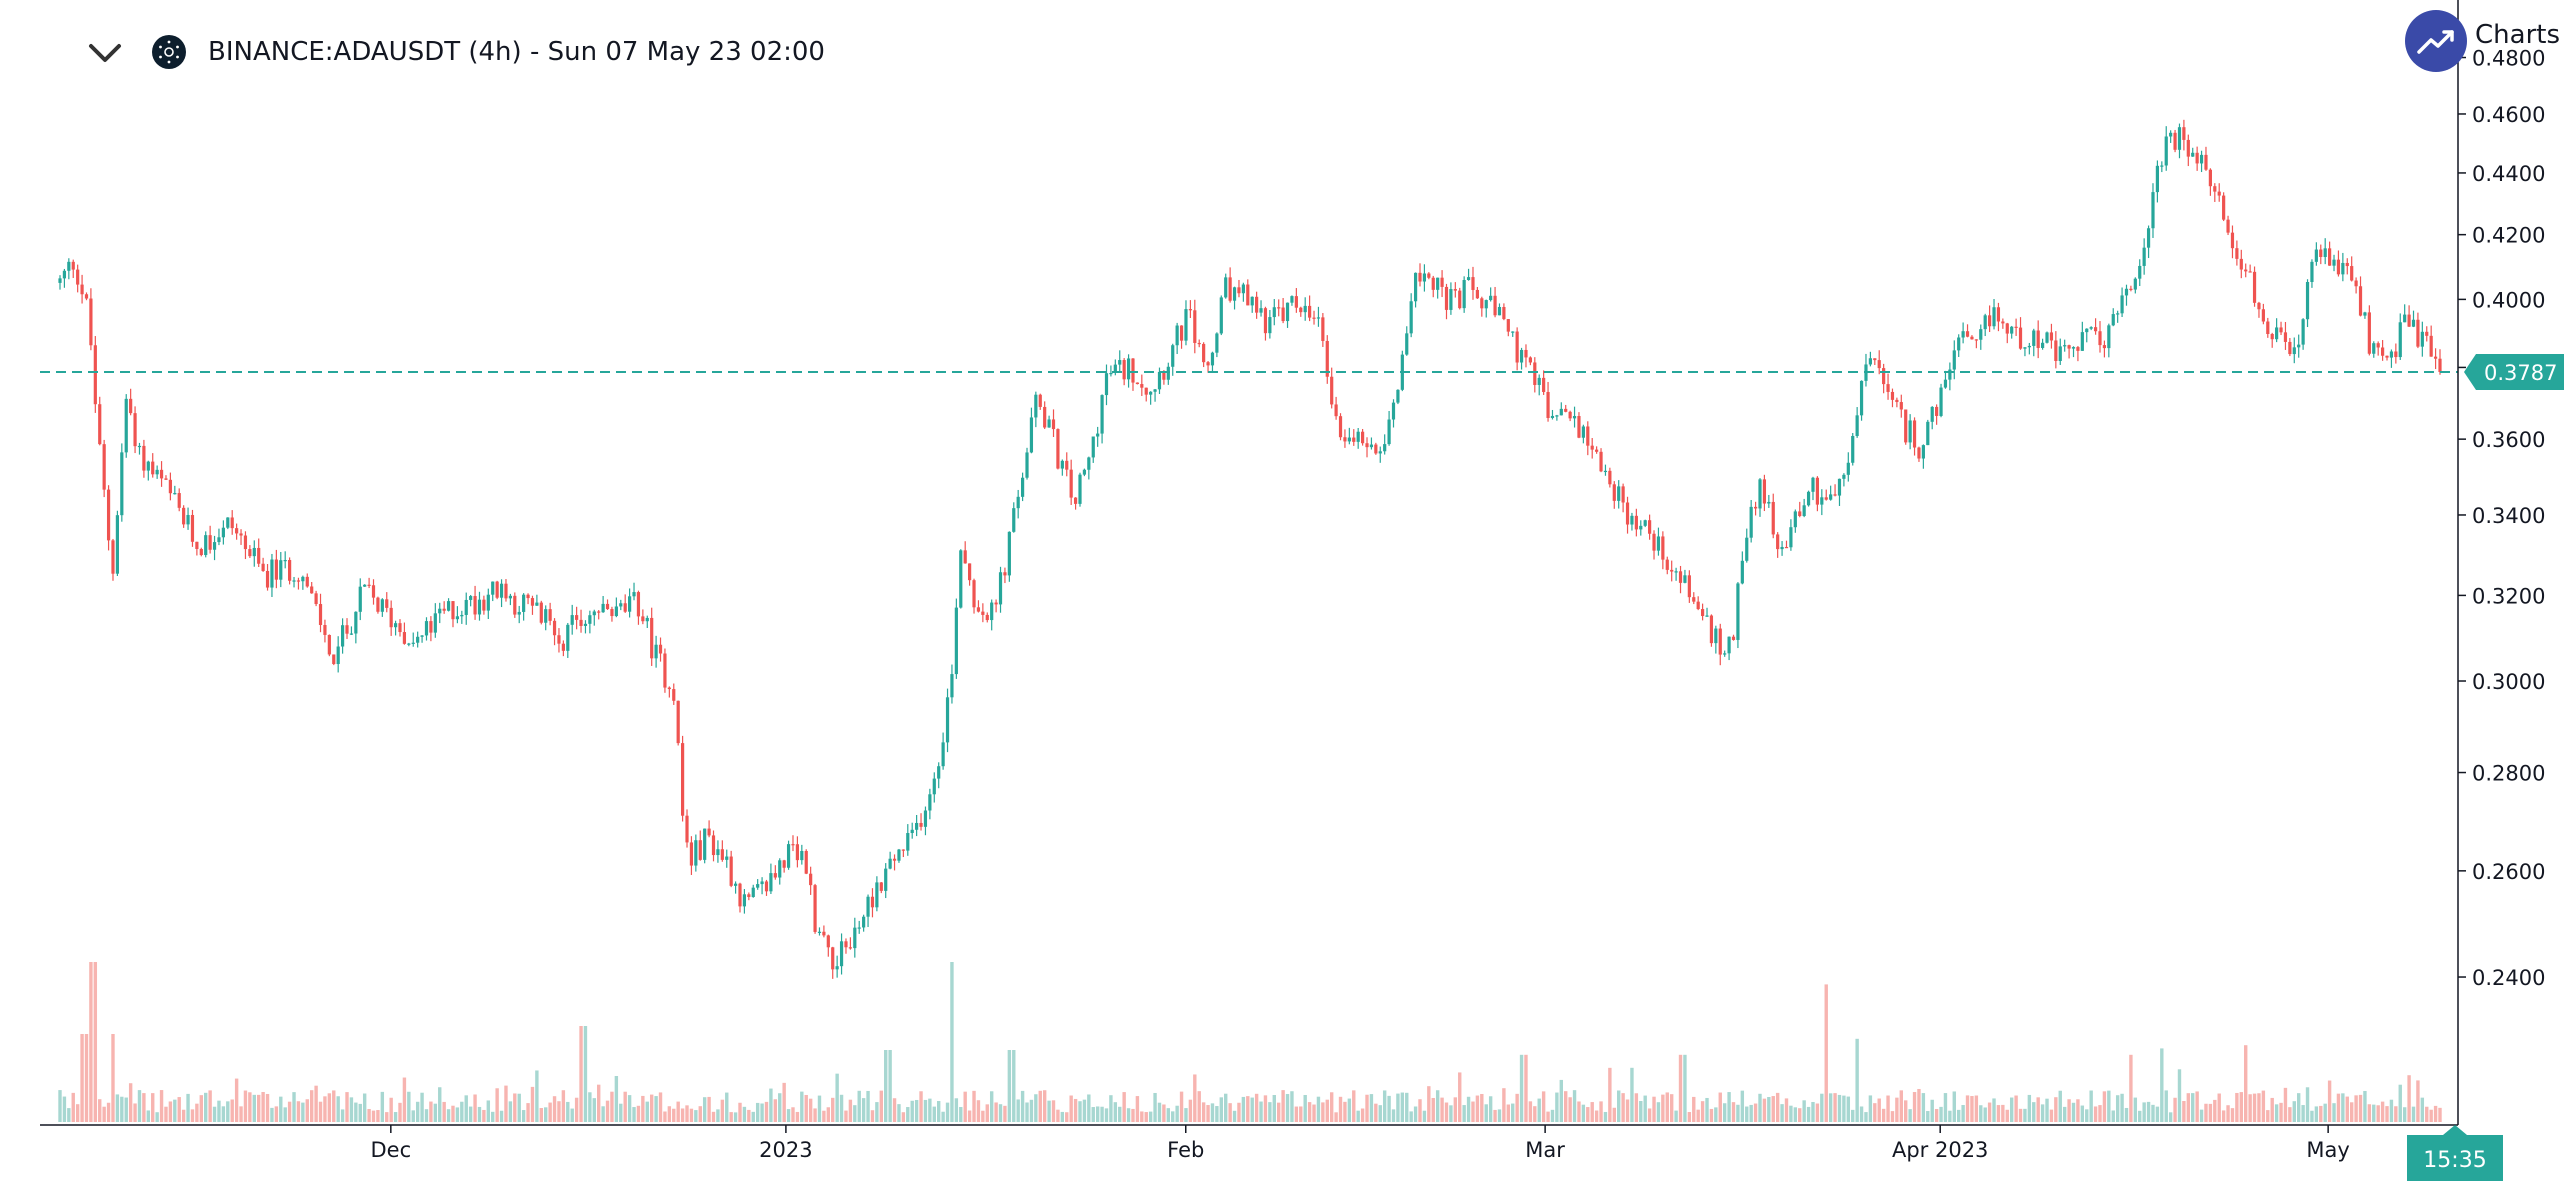  I want to click on trending-up-icon, so click(2436, 41).